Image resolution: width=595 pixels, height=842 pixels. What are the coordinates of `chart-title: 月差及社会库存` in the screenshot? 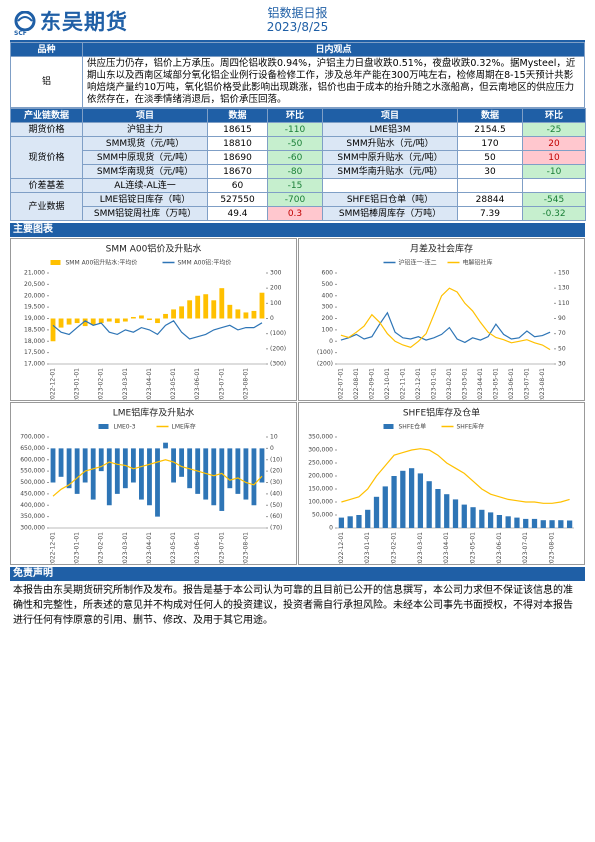 It's located at (441, 249).